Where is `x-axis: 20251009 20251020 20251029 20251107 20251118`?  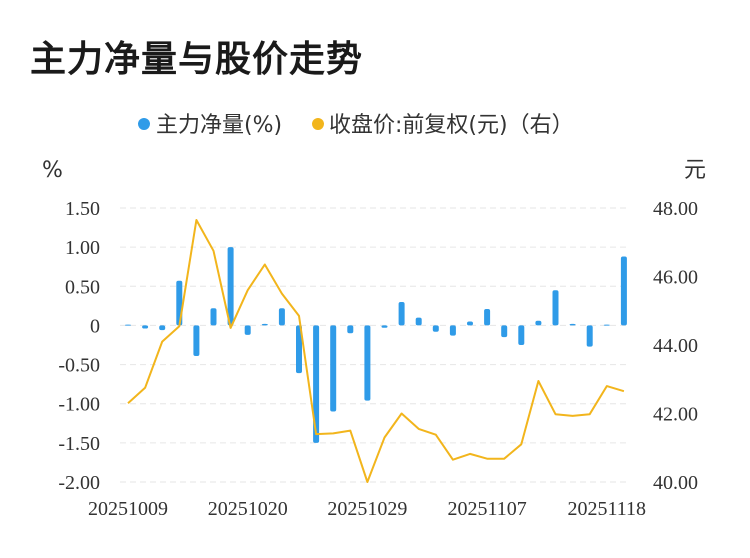 x-axis: 20251009 20251020 20251029 20251107 20251118 is located at coordinates (367, 509).